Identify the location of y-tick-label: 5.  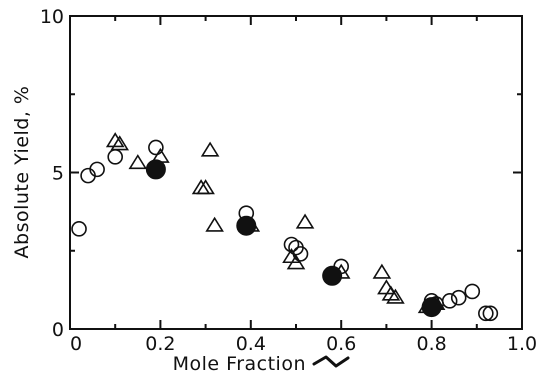
(58, 174).